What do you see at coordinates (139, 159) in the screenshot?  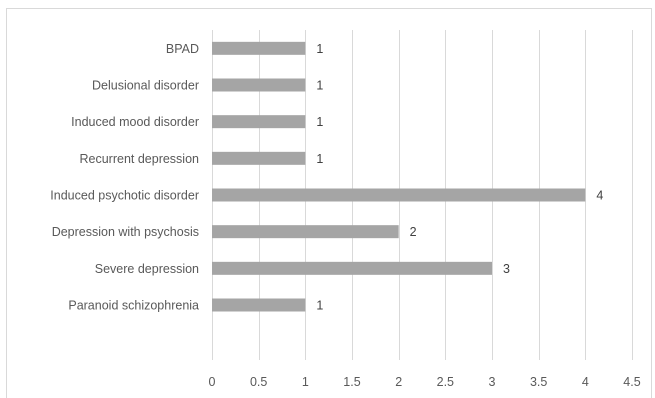 I see `category-label: Recurrent depression` at bounding box center [139, 159].